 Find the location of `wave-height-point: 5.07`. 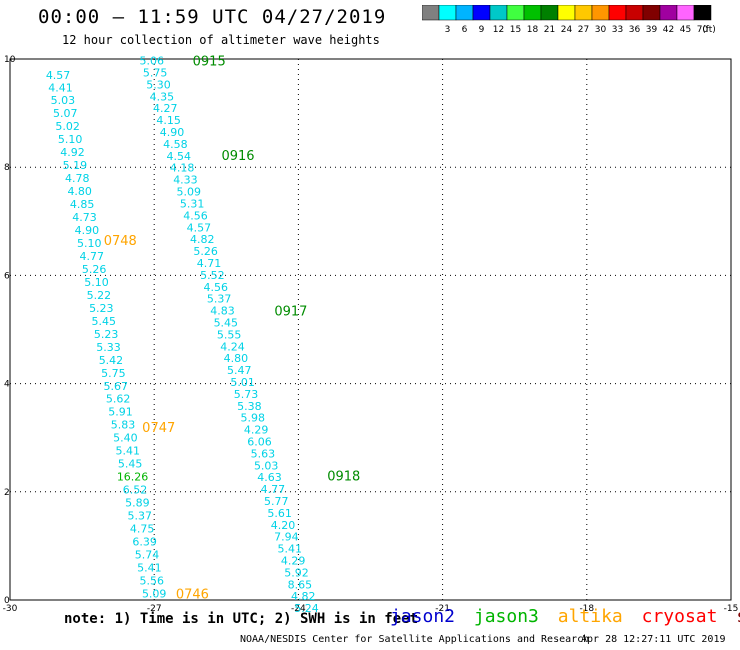

wave-height-point: 5.07 is located at coordinates (65, 113).